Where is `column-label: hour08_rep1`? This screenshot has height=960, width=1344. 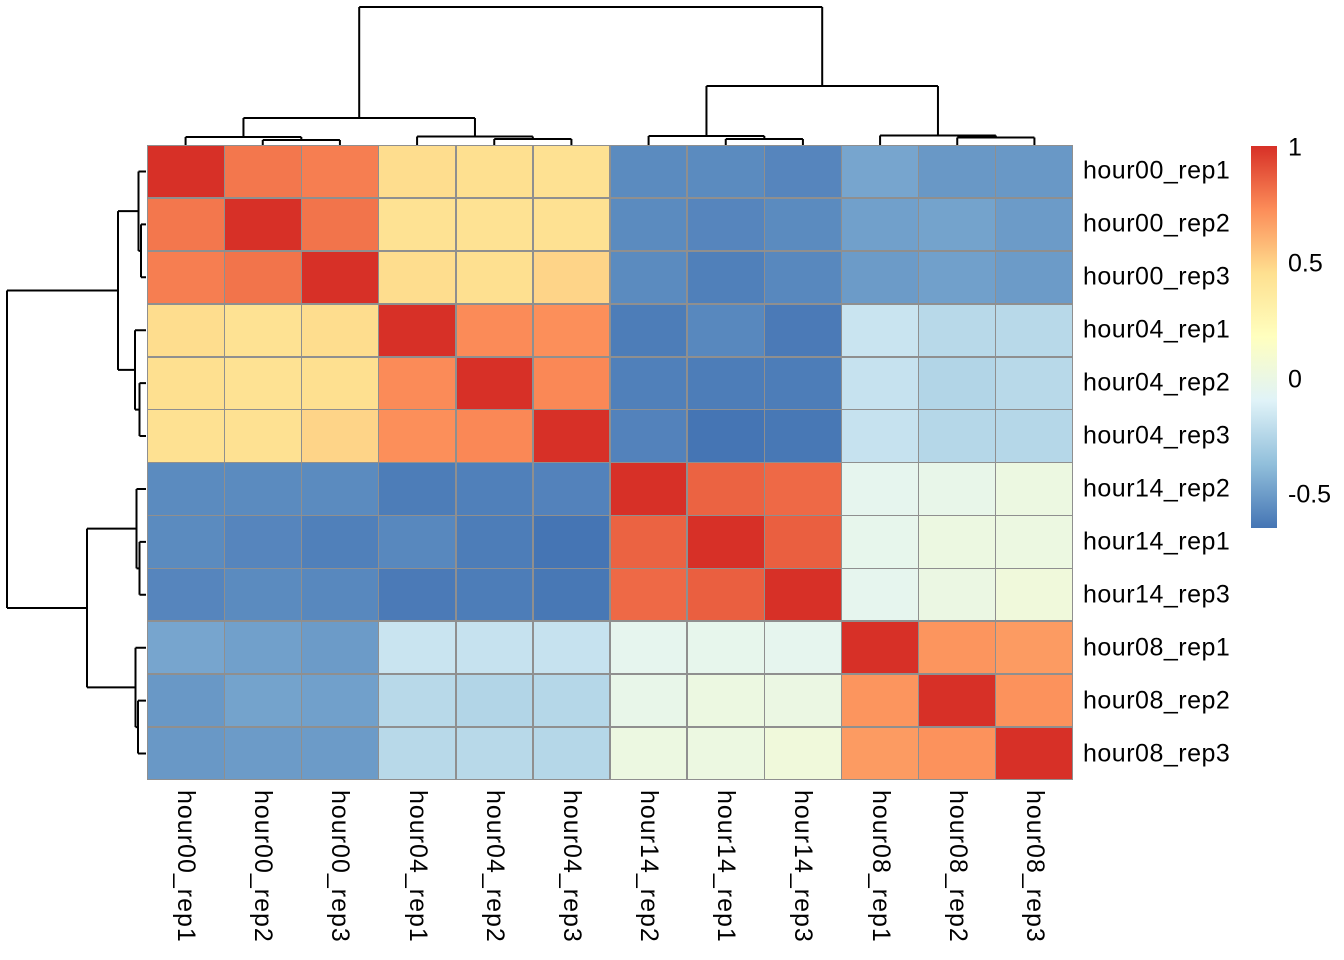 column-label: hour08_rep1 is located at coordinates (880, 866).